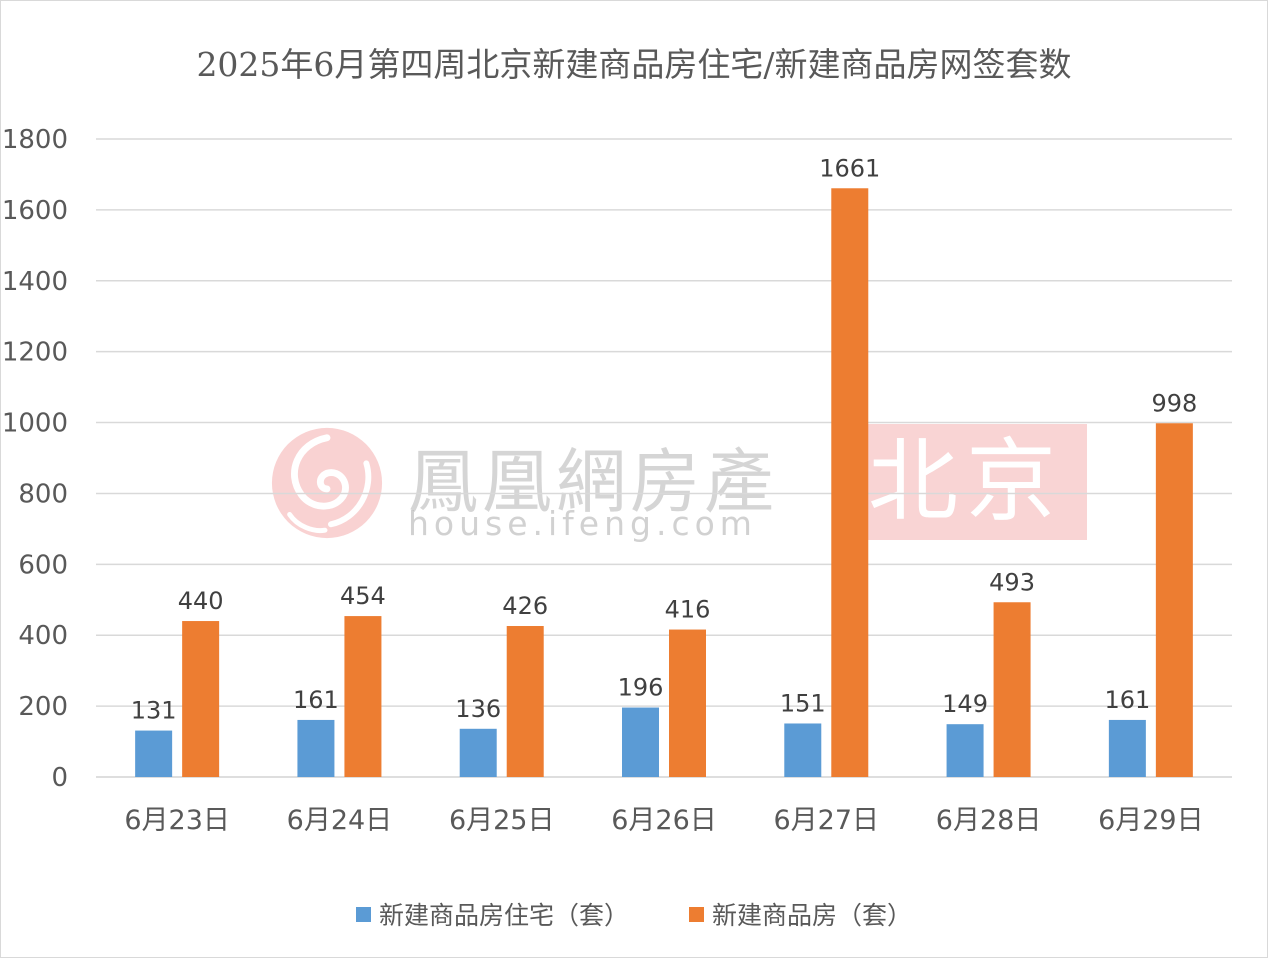 The image size is (1268, 958). What do you see at coordinates (803, 703) in the screenshot?
I see `data-label-residential: 151` at bounding box center [803, 703].